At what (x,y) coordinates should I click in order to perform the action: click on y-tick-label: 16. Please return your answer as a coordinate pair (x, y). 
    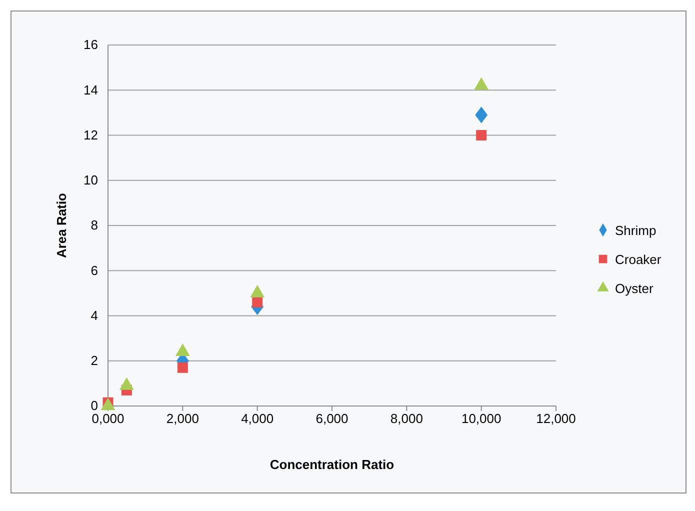
    Looking at the image, I should click on (91, 44).